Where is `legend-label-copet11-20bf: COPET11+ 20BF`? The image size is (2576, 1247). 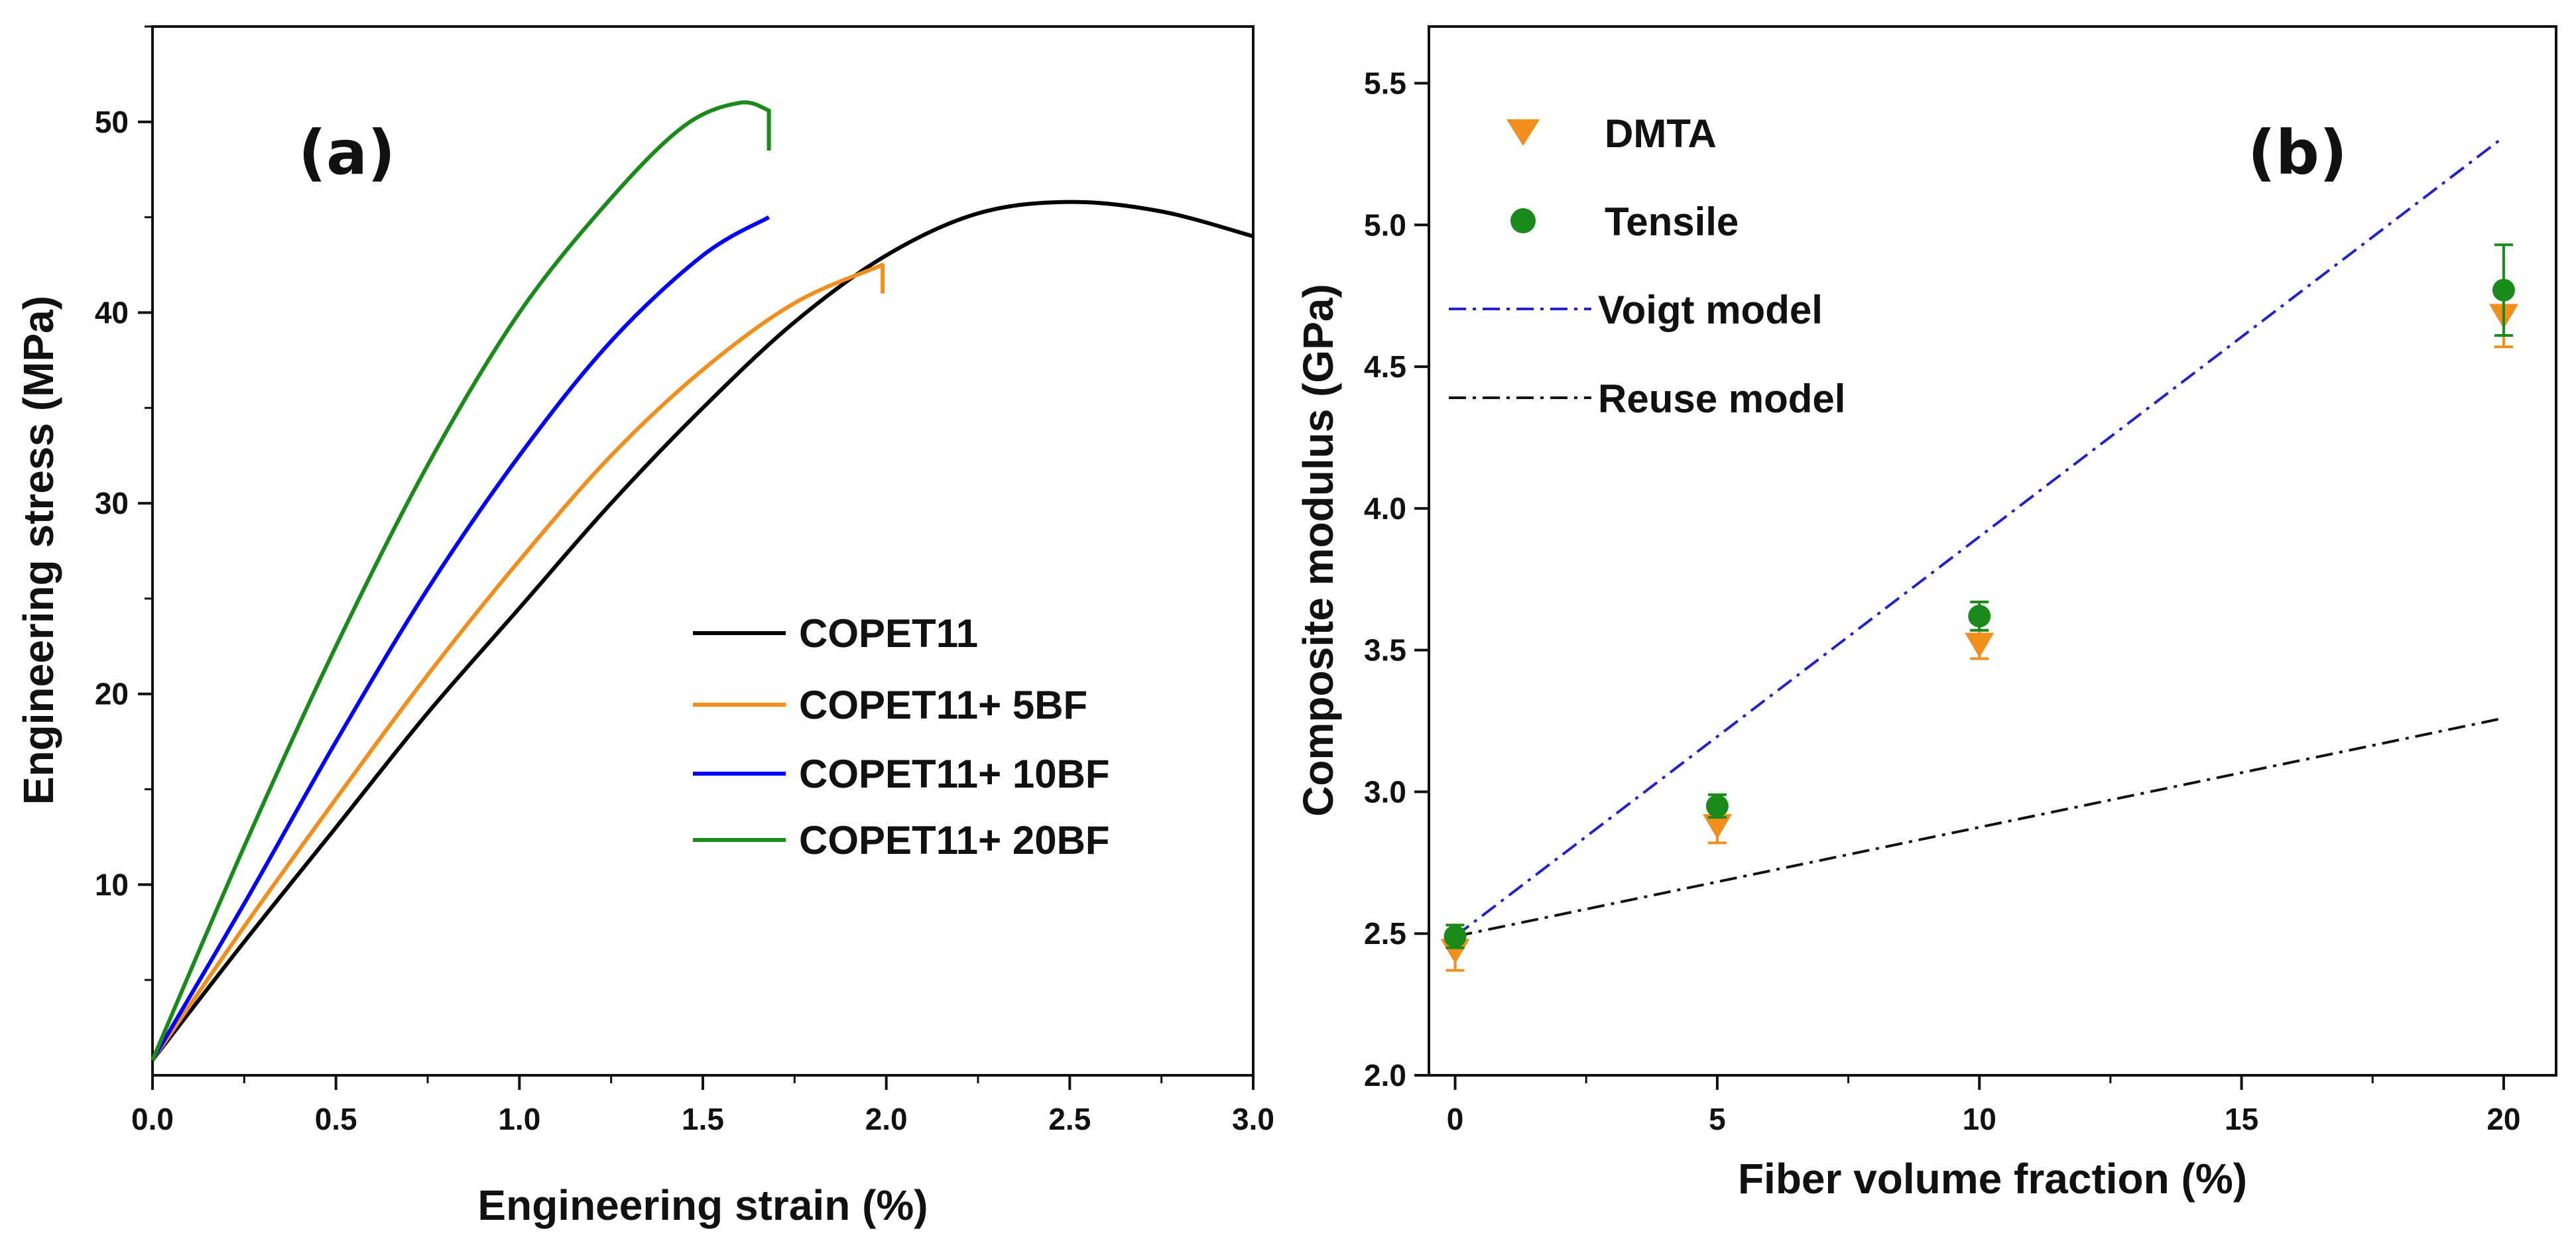
legend-label-copet11-20bf: COPET11+ 20BF is located at coordinates (954, 840).